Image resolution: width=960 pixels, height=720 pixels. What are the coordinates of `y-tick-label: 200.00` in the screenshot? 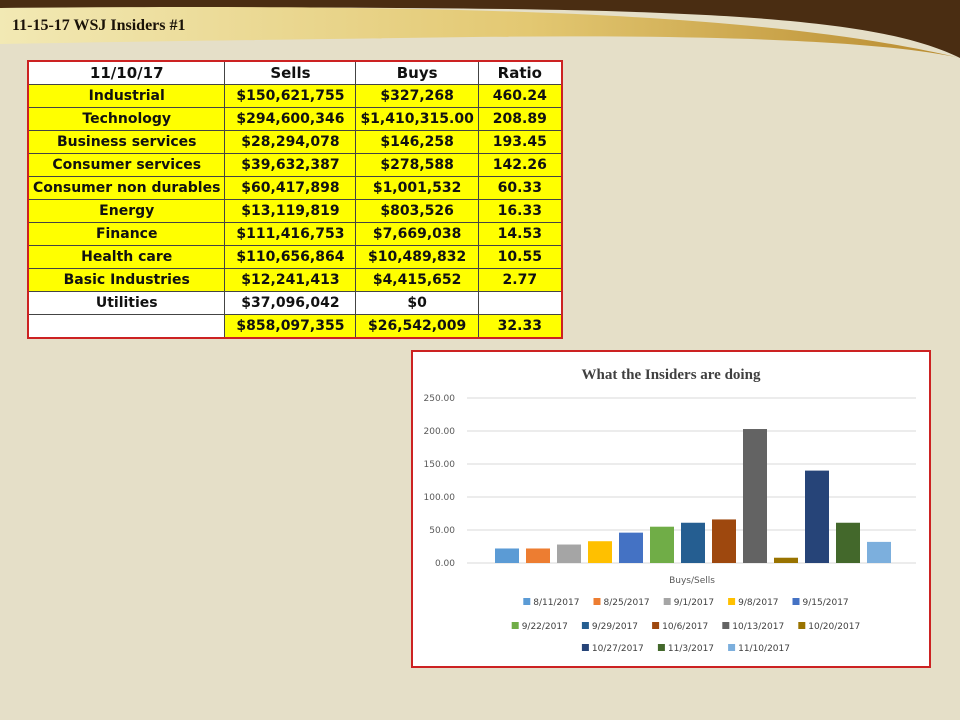 It's located at (440, 432).